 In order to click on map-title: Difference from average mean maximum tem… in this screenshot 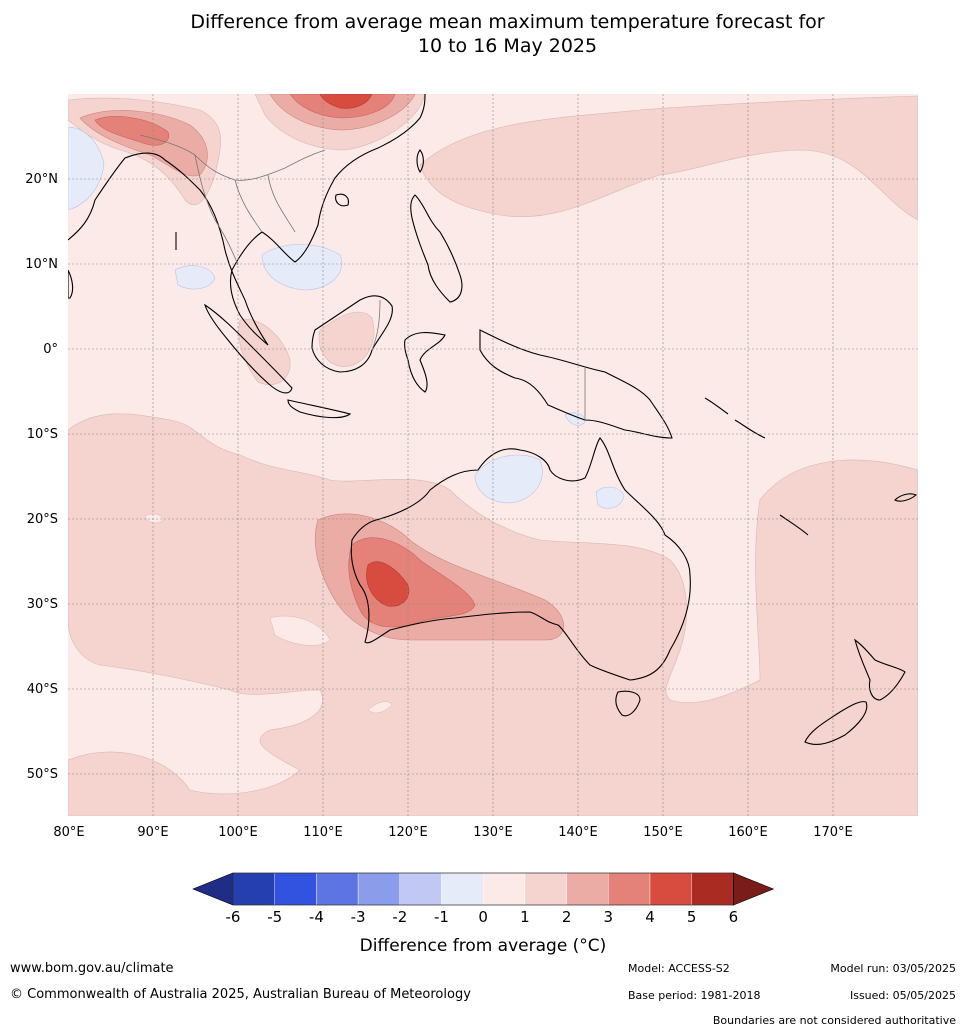, I will do `click(482, 34)`.